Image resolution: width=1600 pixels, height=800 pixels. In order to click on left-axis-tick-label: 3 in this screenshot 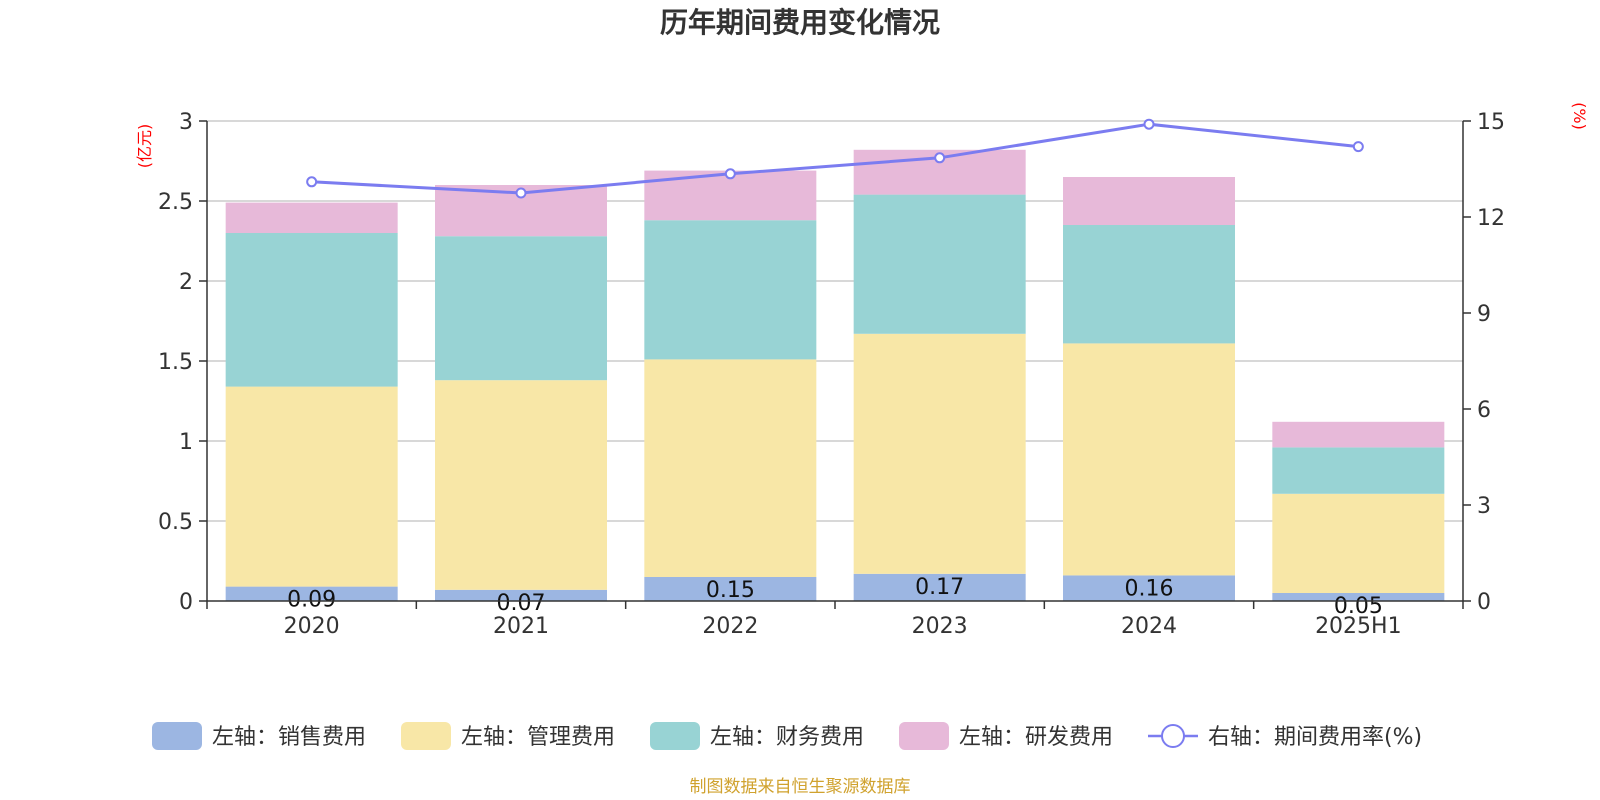, I will do `click(186, 122)`.